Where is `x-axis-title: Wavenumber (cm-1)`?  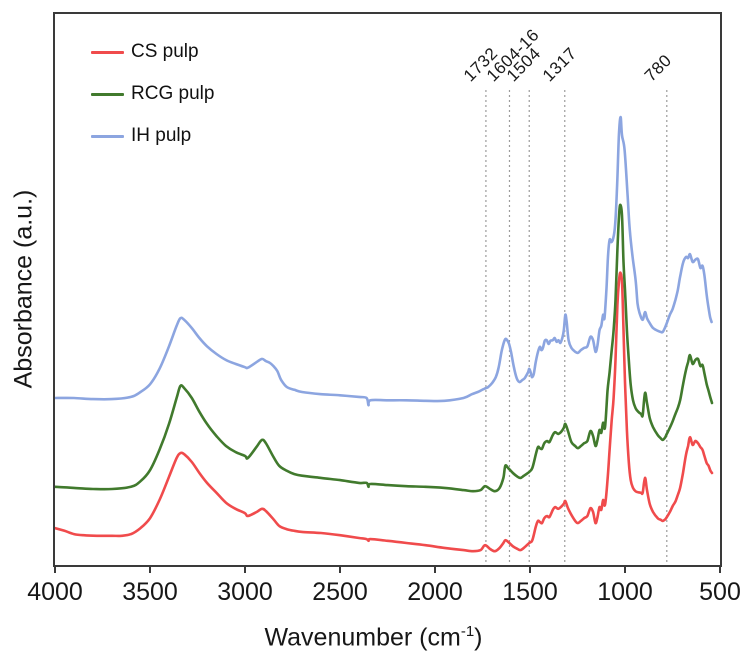 x-axis-title: Wavenumber (cm-1) is located at coordinates (373, 637).